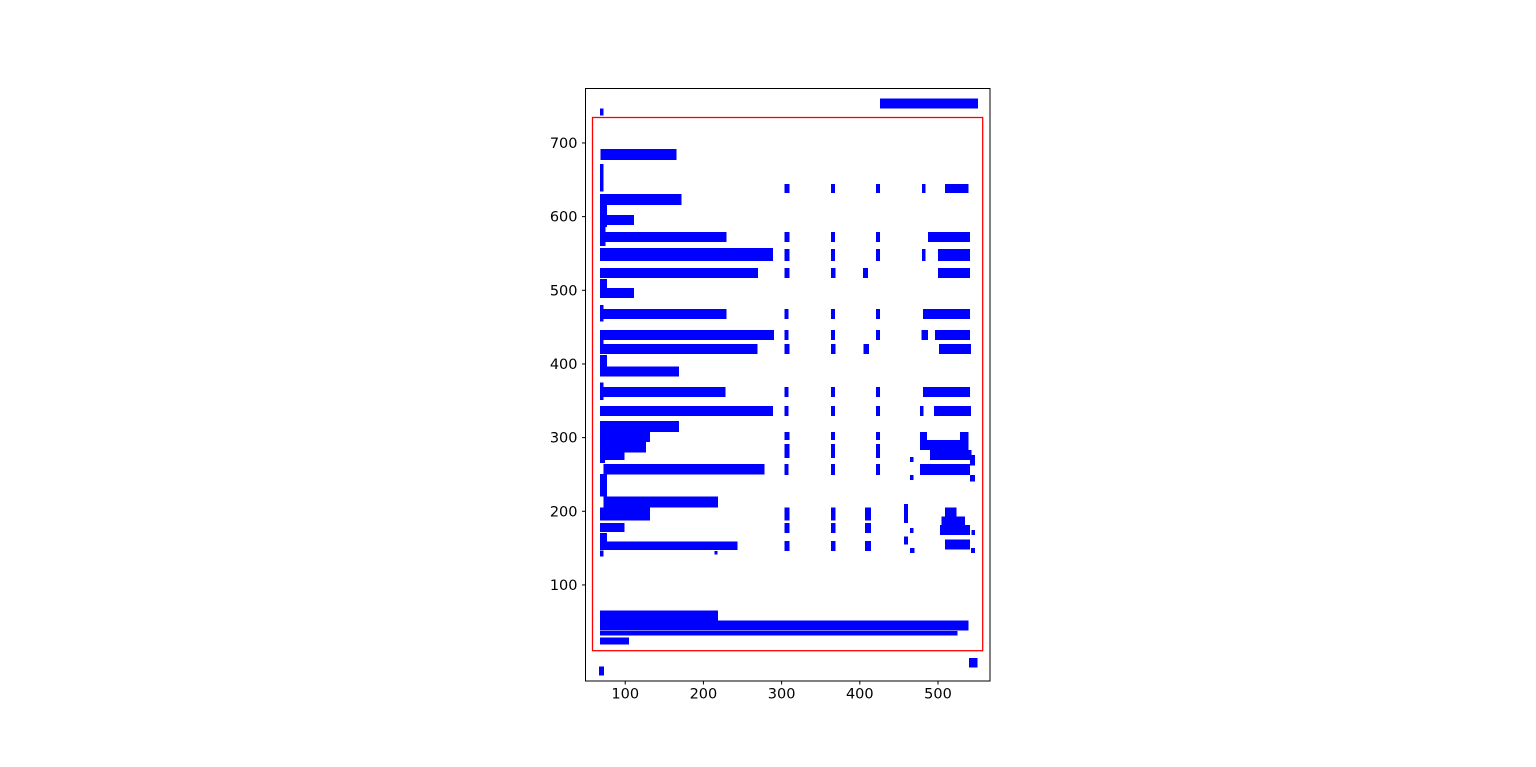 This screenshot has width=1536, height=767. What do you see at coordinates (564, 512) in the screenshot?
I see `y-tick-label: 200` at bounding box center [564, 512].